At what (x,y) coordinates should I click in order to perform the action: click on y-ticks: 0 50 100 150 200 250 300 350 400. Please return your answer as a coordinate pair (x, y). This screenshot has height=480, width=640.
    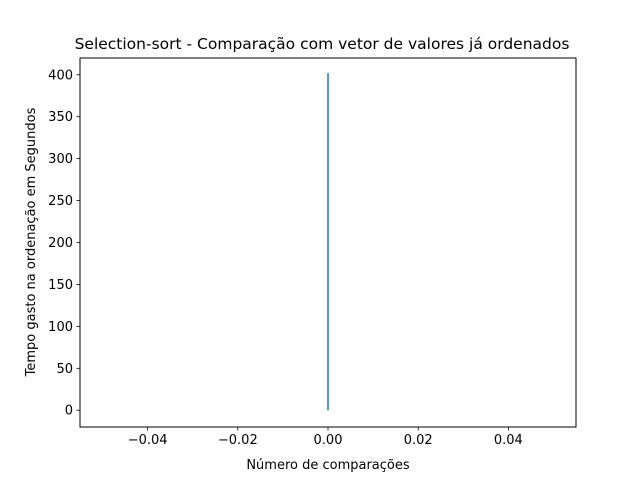
    Looking at the image, I should click on (64, 243).